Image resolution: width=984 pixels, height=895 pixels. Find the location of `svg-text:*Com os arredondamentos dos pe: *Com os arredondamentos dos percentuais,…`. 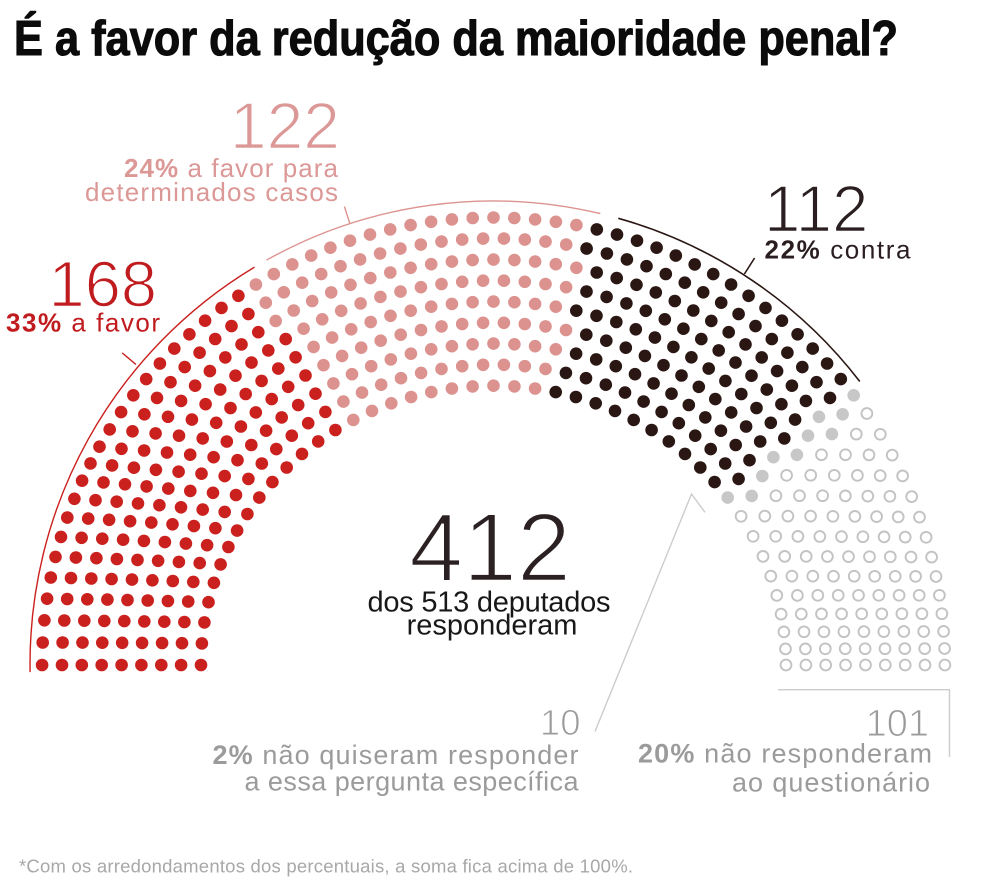

svg-text:*Com os arredondamentos dos pe: *Com os arredondamentos dos percentuais,… is located at coordinates (326, 866).